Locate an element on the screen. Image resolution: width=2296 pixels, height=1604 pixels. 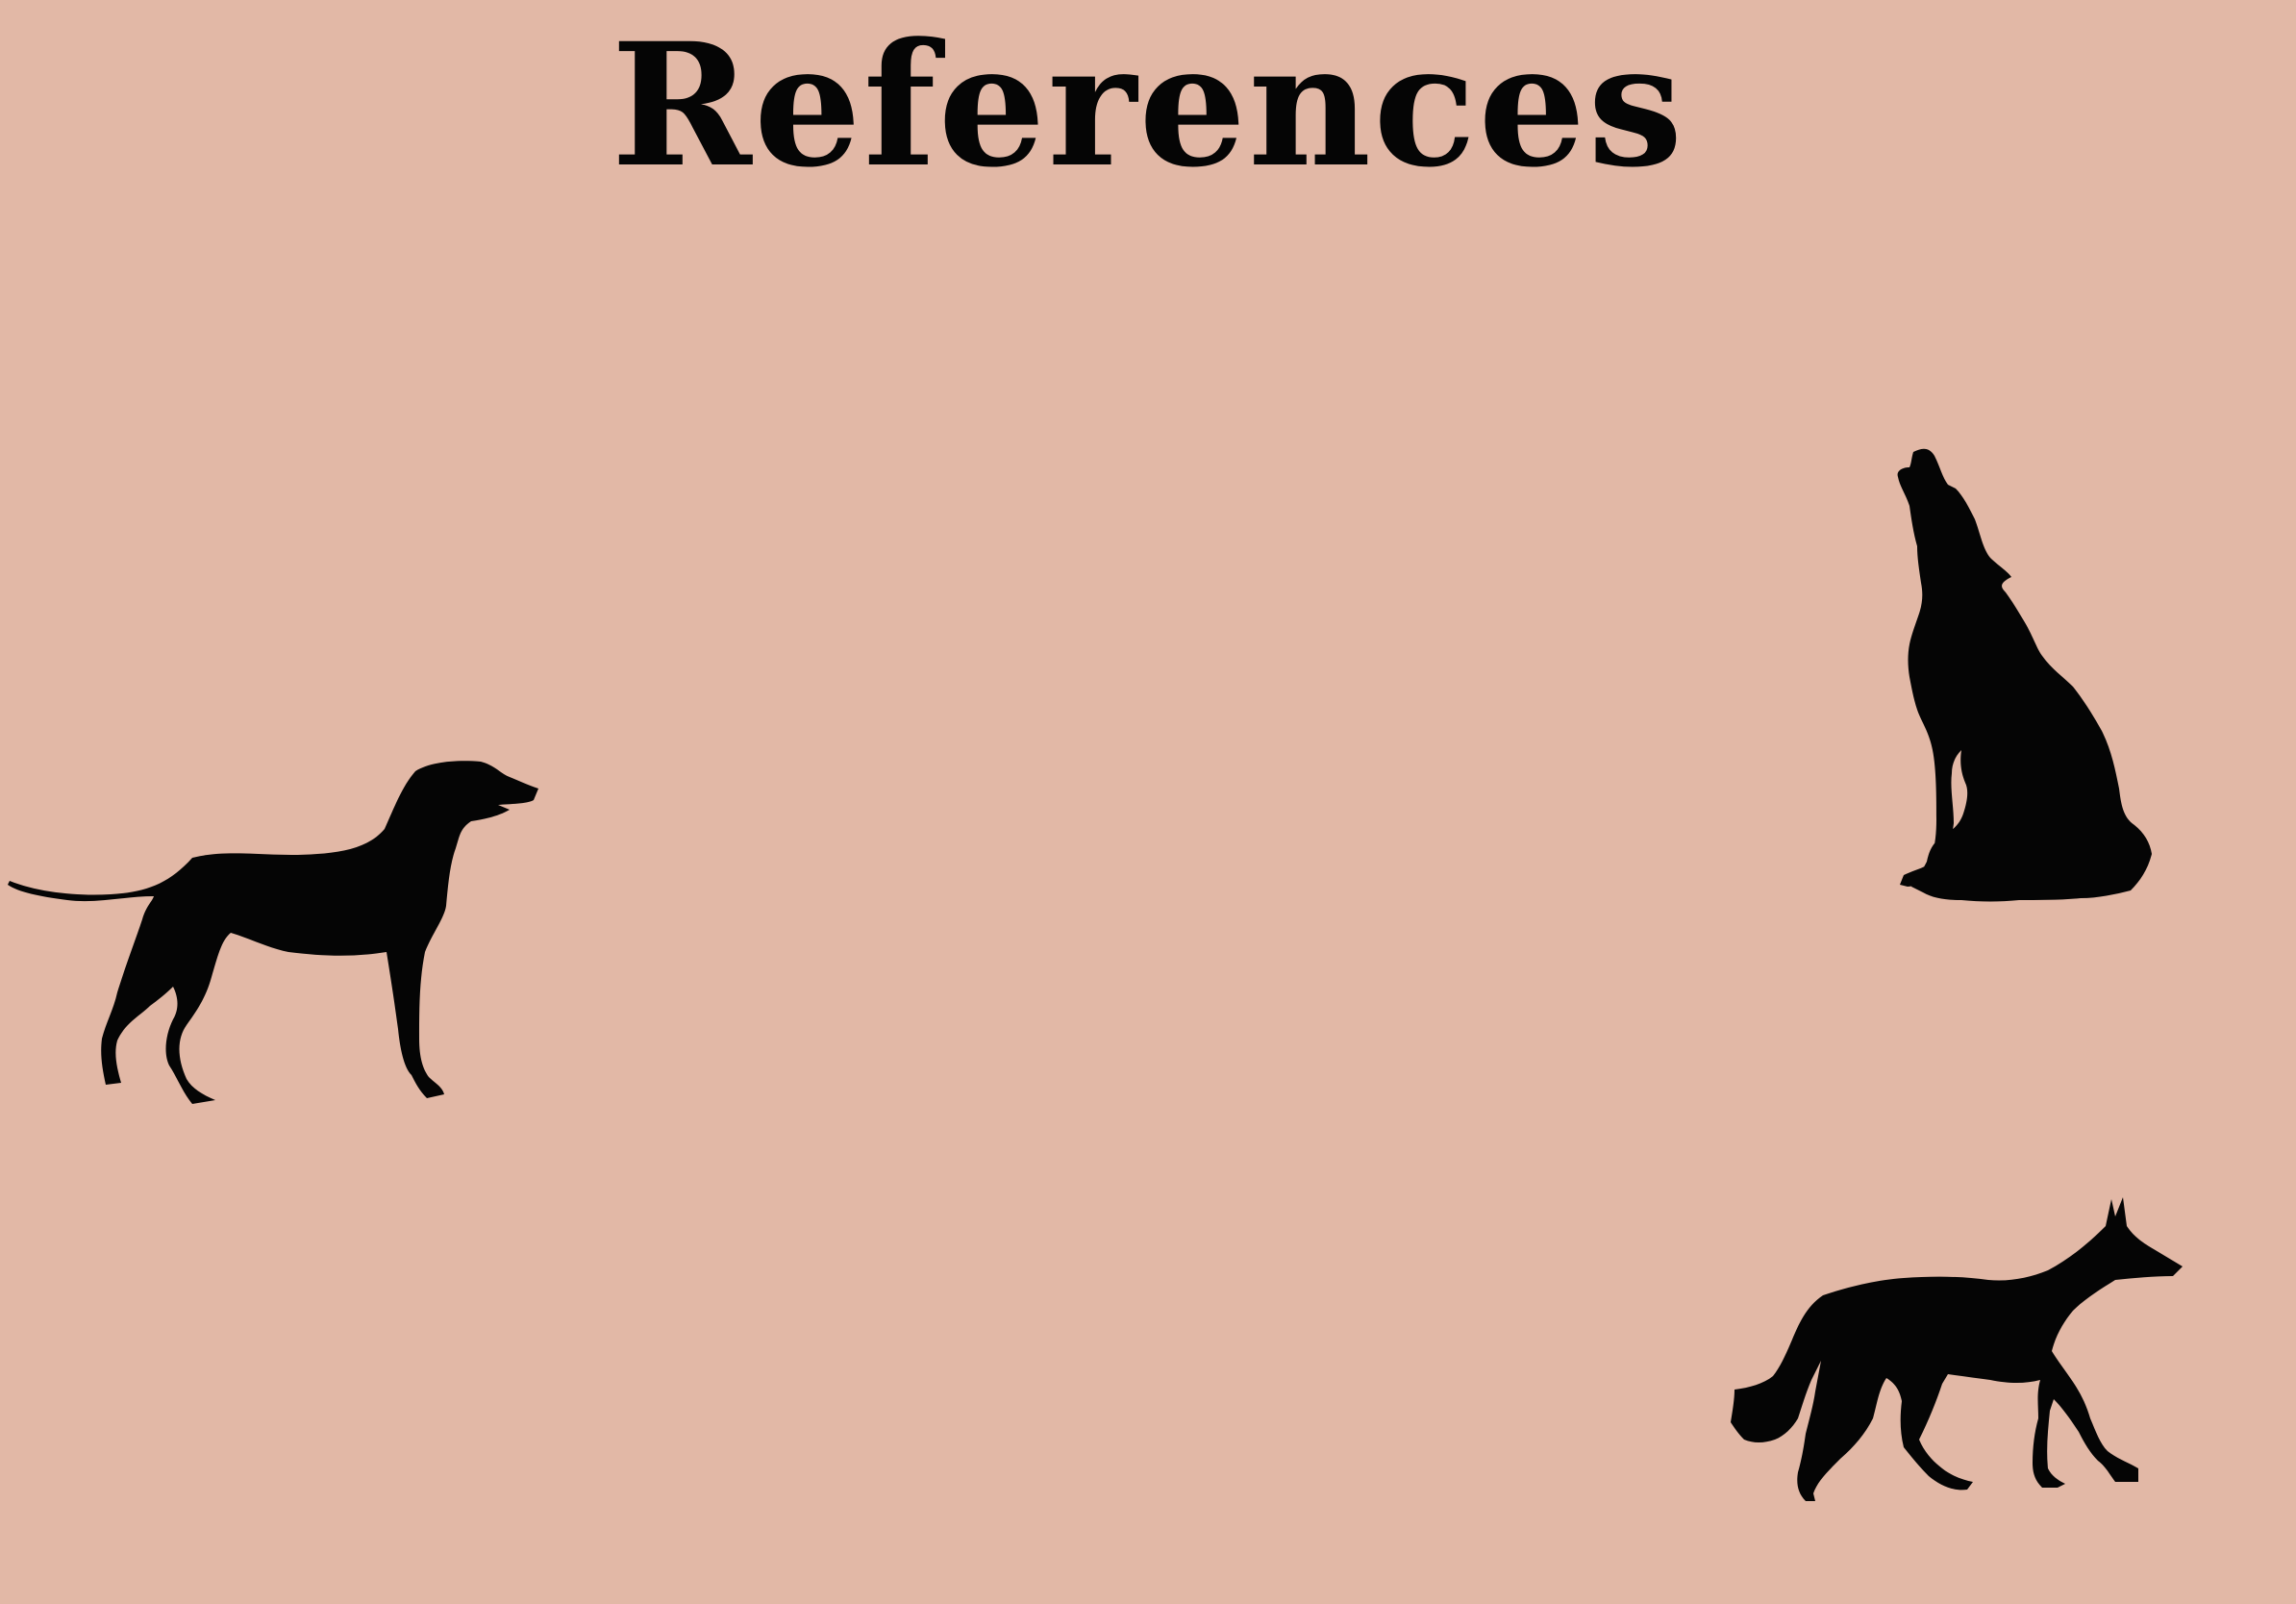
howling-wolf-silhouette-icon is located at coordinates (2024, 675).